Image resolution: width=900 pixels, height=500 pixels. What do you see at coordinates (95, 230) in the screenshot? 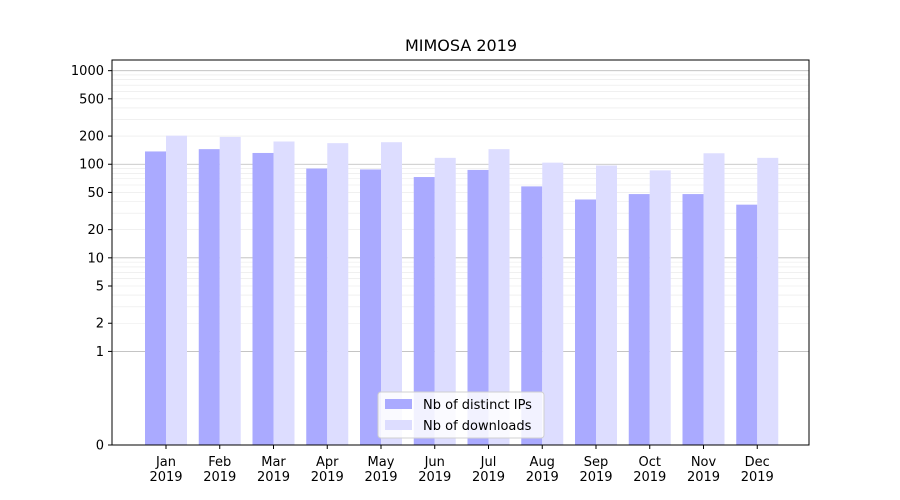
I see `y-tick-label: 20` at bounding box center [95, 230].